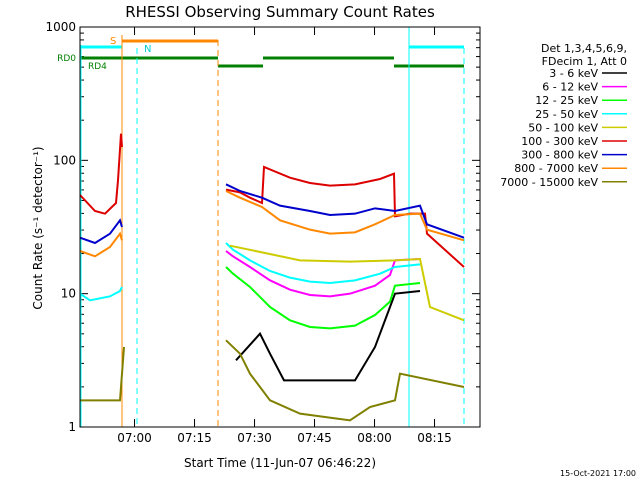  What do you see at coordinates (254, 438) in the screenshot?
I see `x-tick-label: 07:30` at bounding box center [254, 438].